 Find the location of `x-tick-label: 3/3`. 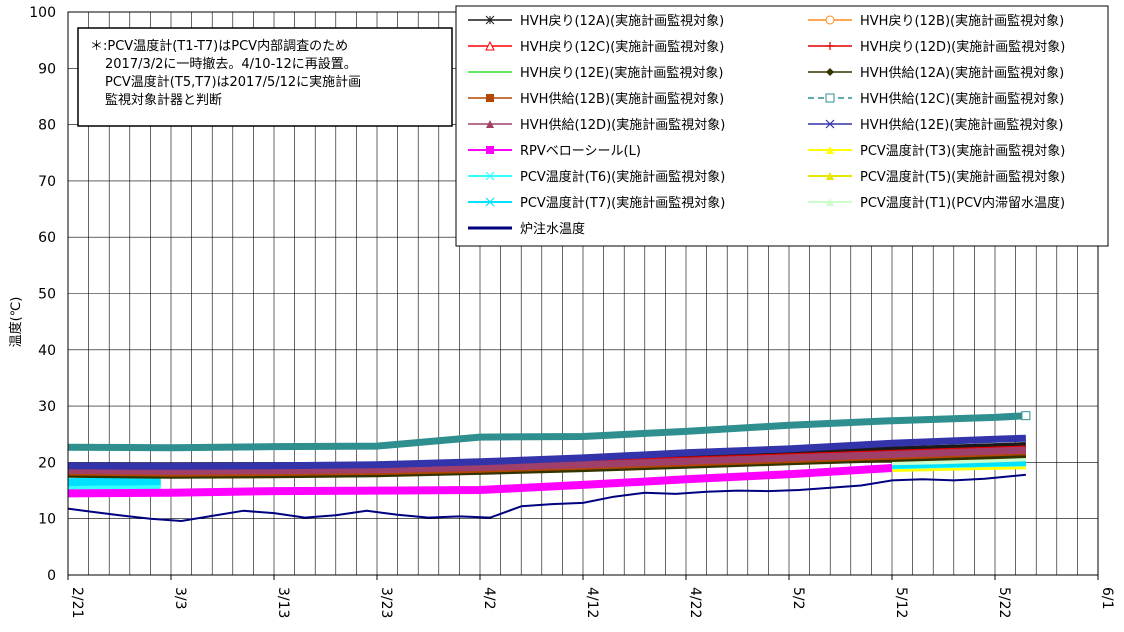

x-tick-label: 3/3 is located at coordinates (180, 598).